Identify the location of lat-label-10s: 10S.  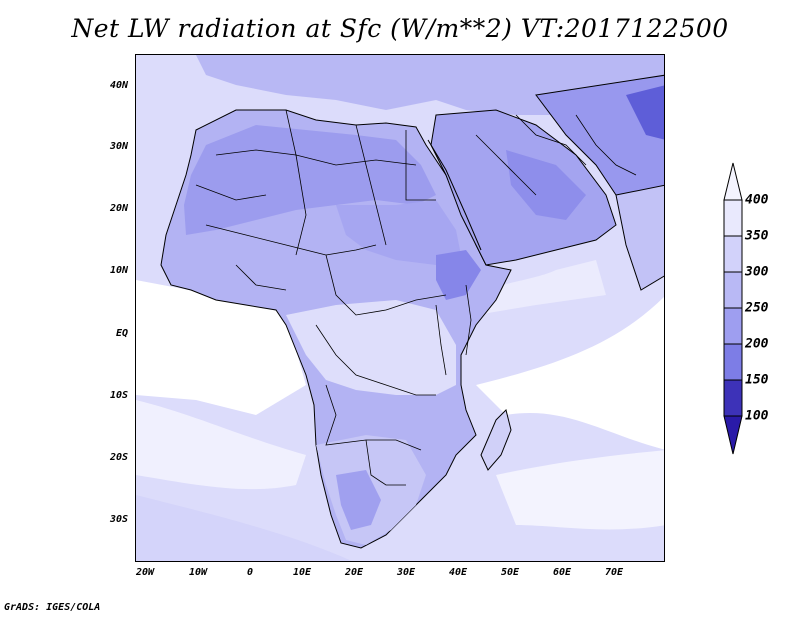
(118, 395).